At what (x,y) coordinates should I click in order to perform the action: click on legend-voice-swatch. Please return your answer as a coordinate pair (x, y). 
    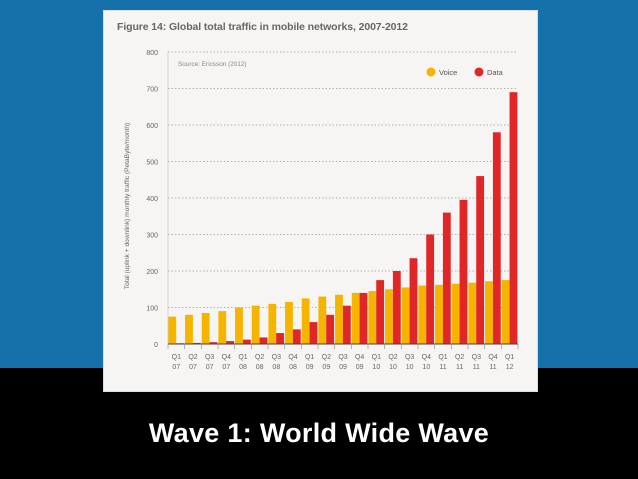
    Looking at the image, I should click on (431, 72).